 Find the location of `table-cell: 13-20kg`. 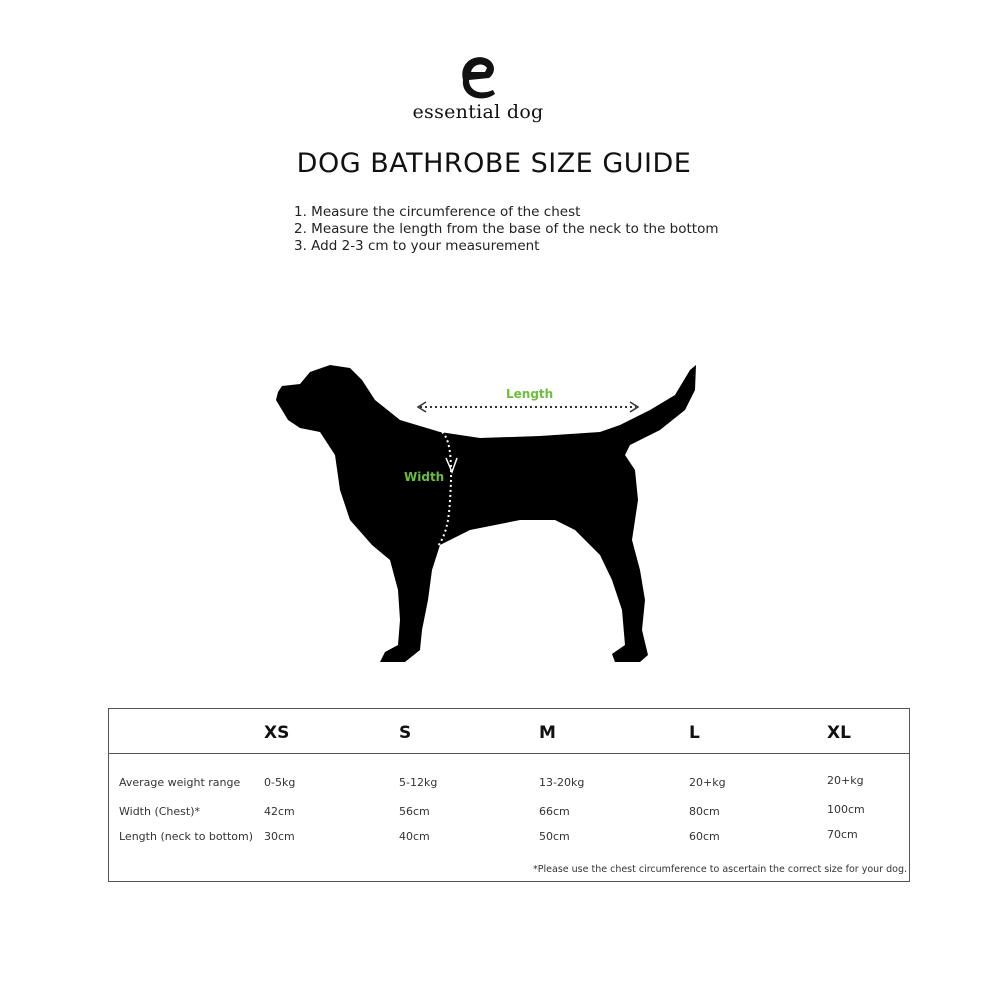

table-cell: 13-20kg is located at coordinates (562, 782).